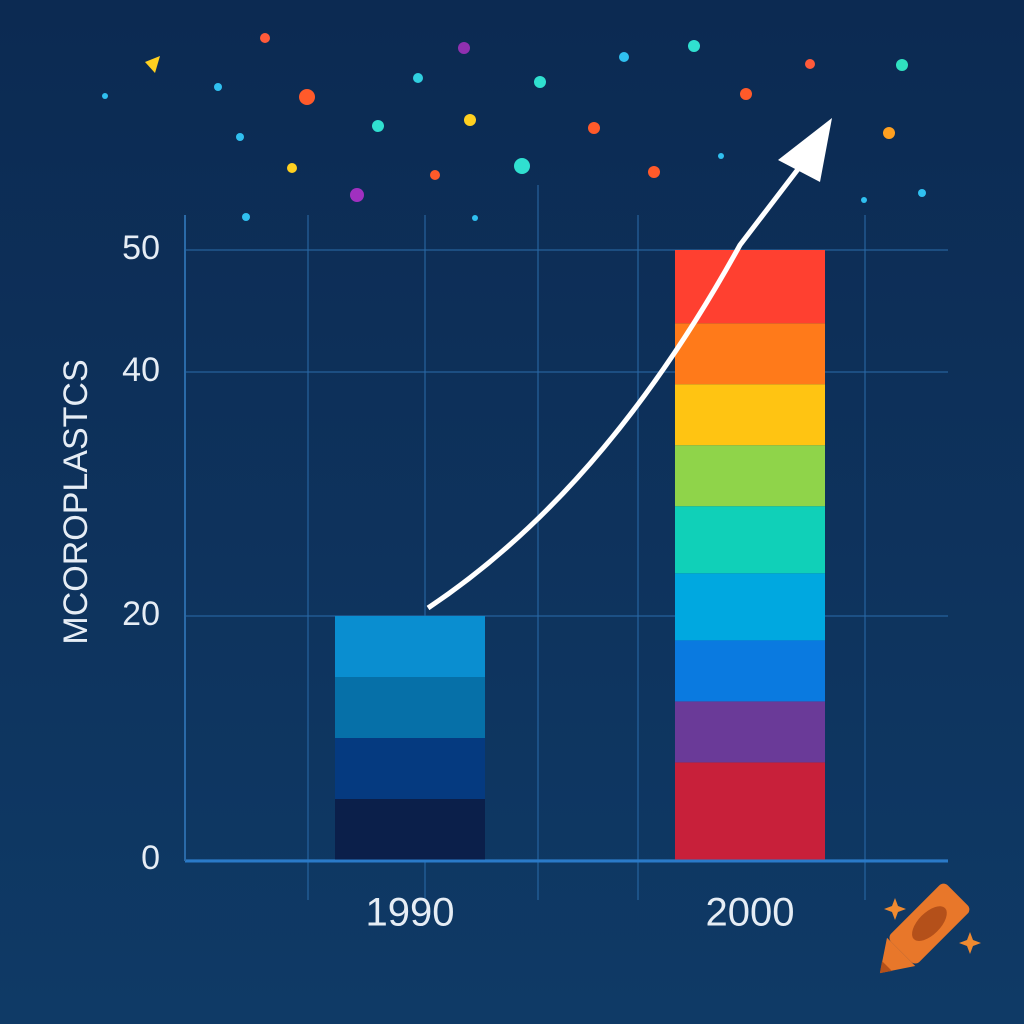  Describe the element at coordinates (76, 501) in the screenshot. I see `y-axis-label: MCOROPLASTCS` at that location.